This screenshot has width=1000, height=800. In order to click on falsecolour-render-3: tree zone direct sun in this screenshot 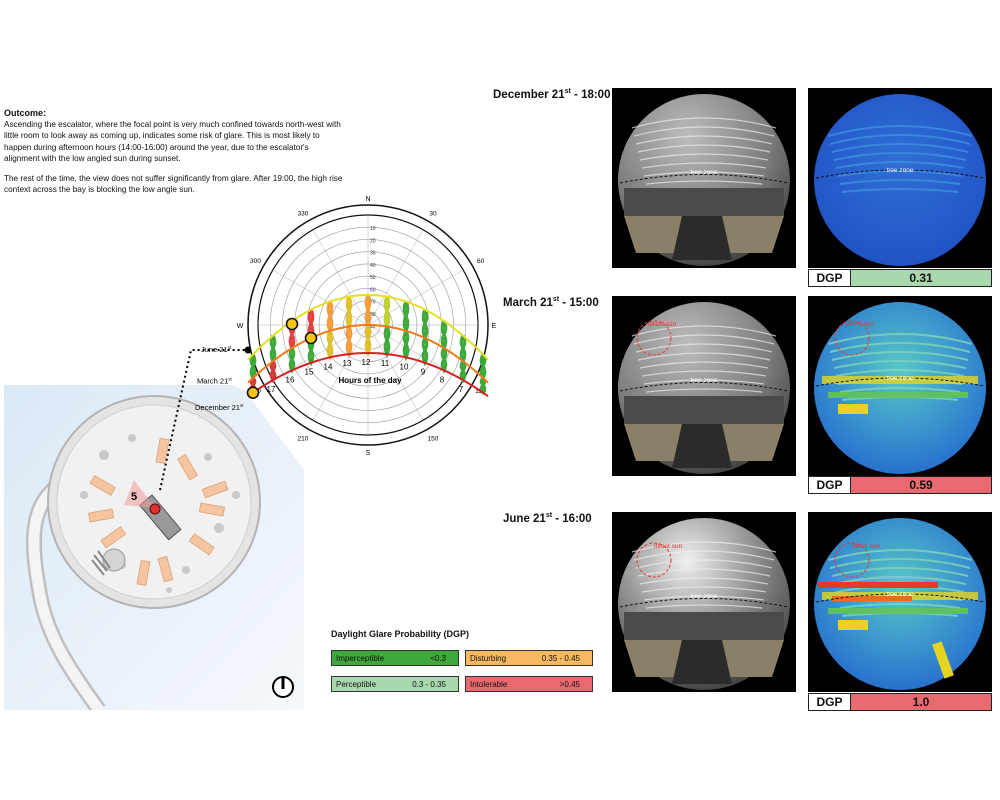, I will do `click(900, 602)`.